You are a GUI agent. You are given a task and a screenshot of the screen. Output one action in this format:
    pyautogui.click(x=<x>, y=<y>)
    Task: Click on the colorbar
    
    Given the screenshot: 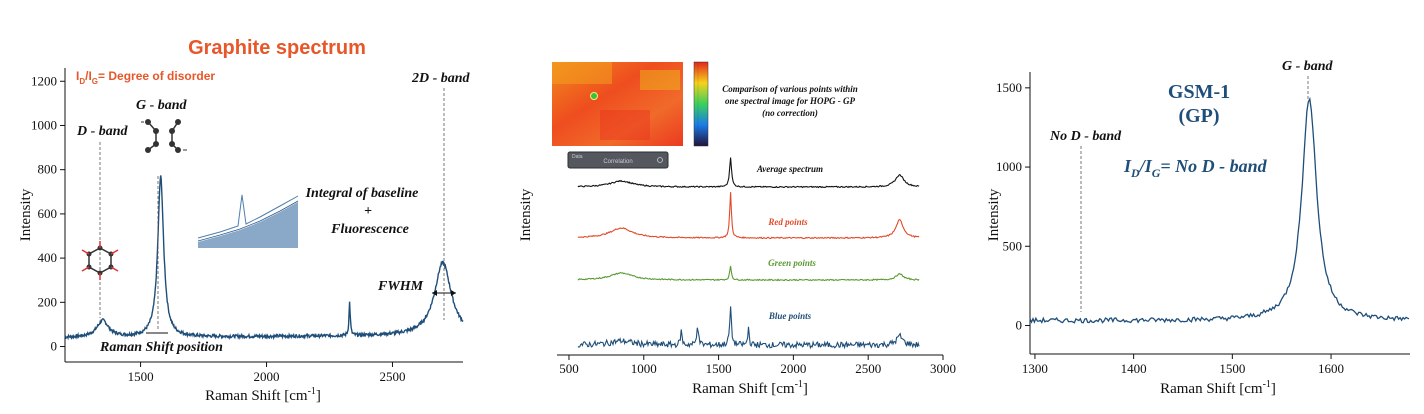 What is the action you would take?
    pyautogui.click(x=701, y=104)
    